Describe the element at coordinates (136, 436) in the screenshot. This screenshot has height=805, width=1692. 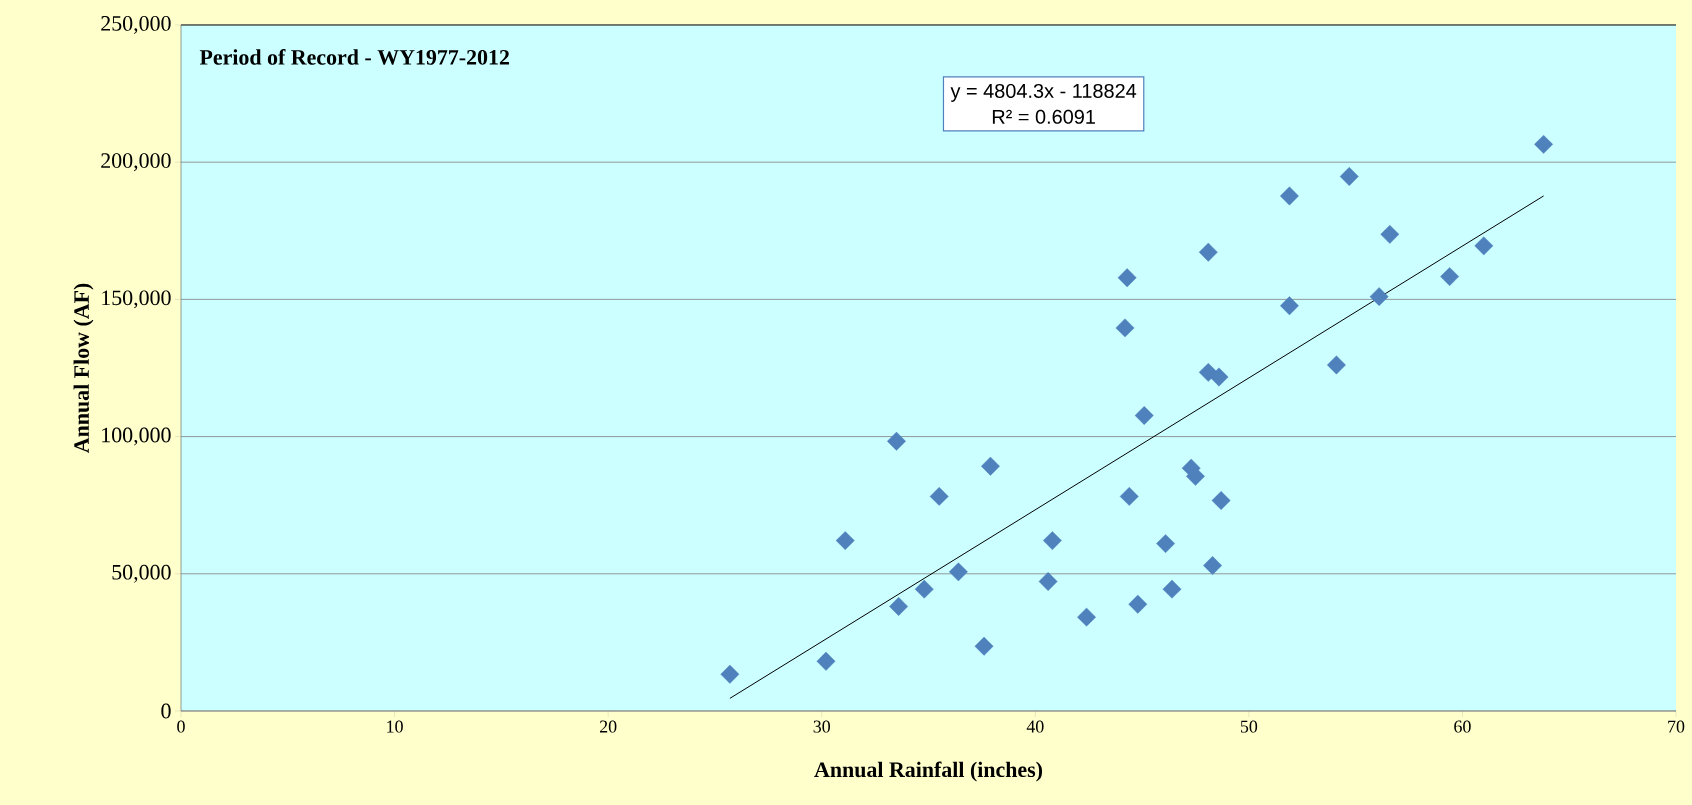
I see `y-tick-label: 100,000` at that location.